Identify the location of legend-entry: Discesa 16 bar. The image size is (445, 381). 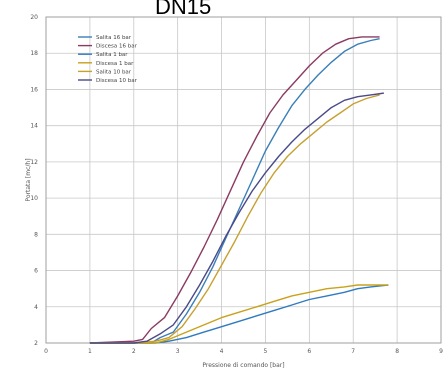
(117, 47).